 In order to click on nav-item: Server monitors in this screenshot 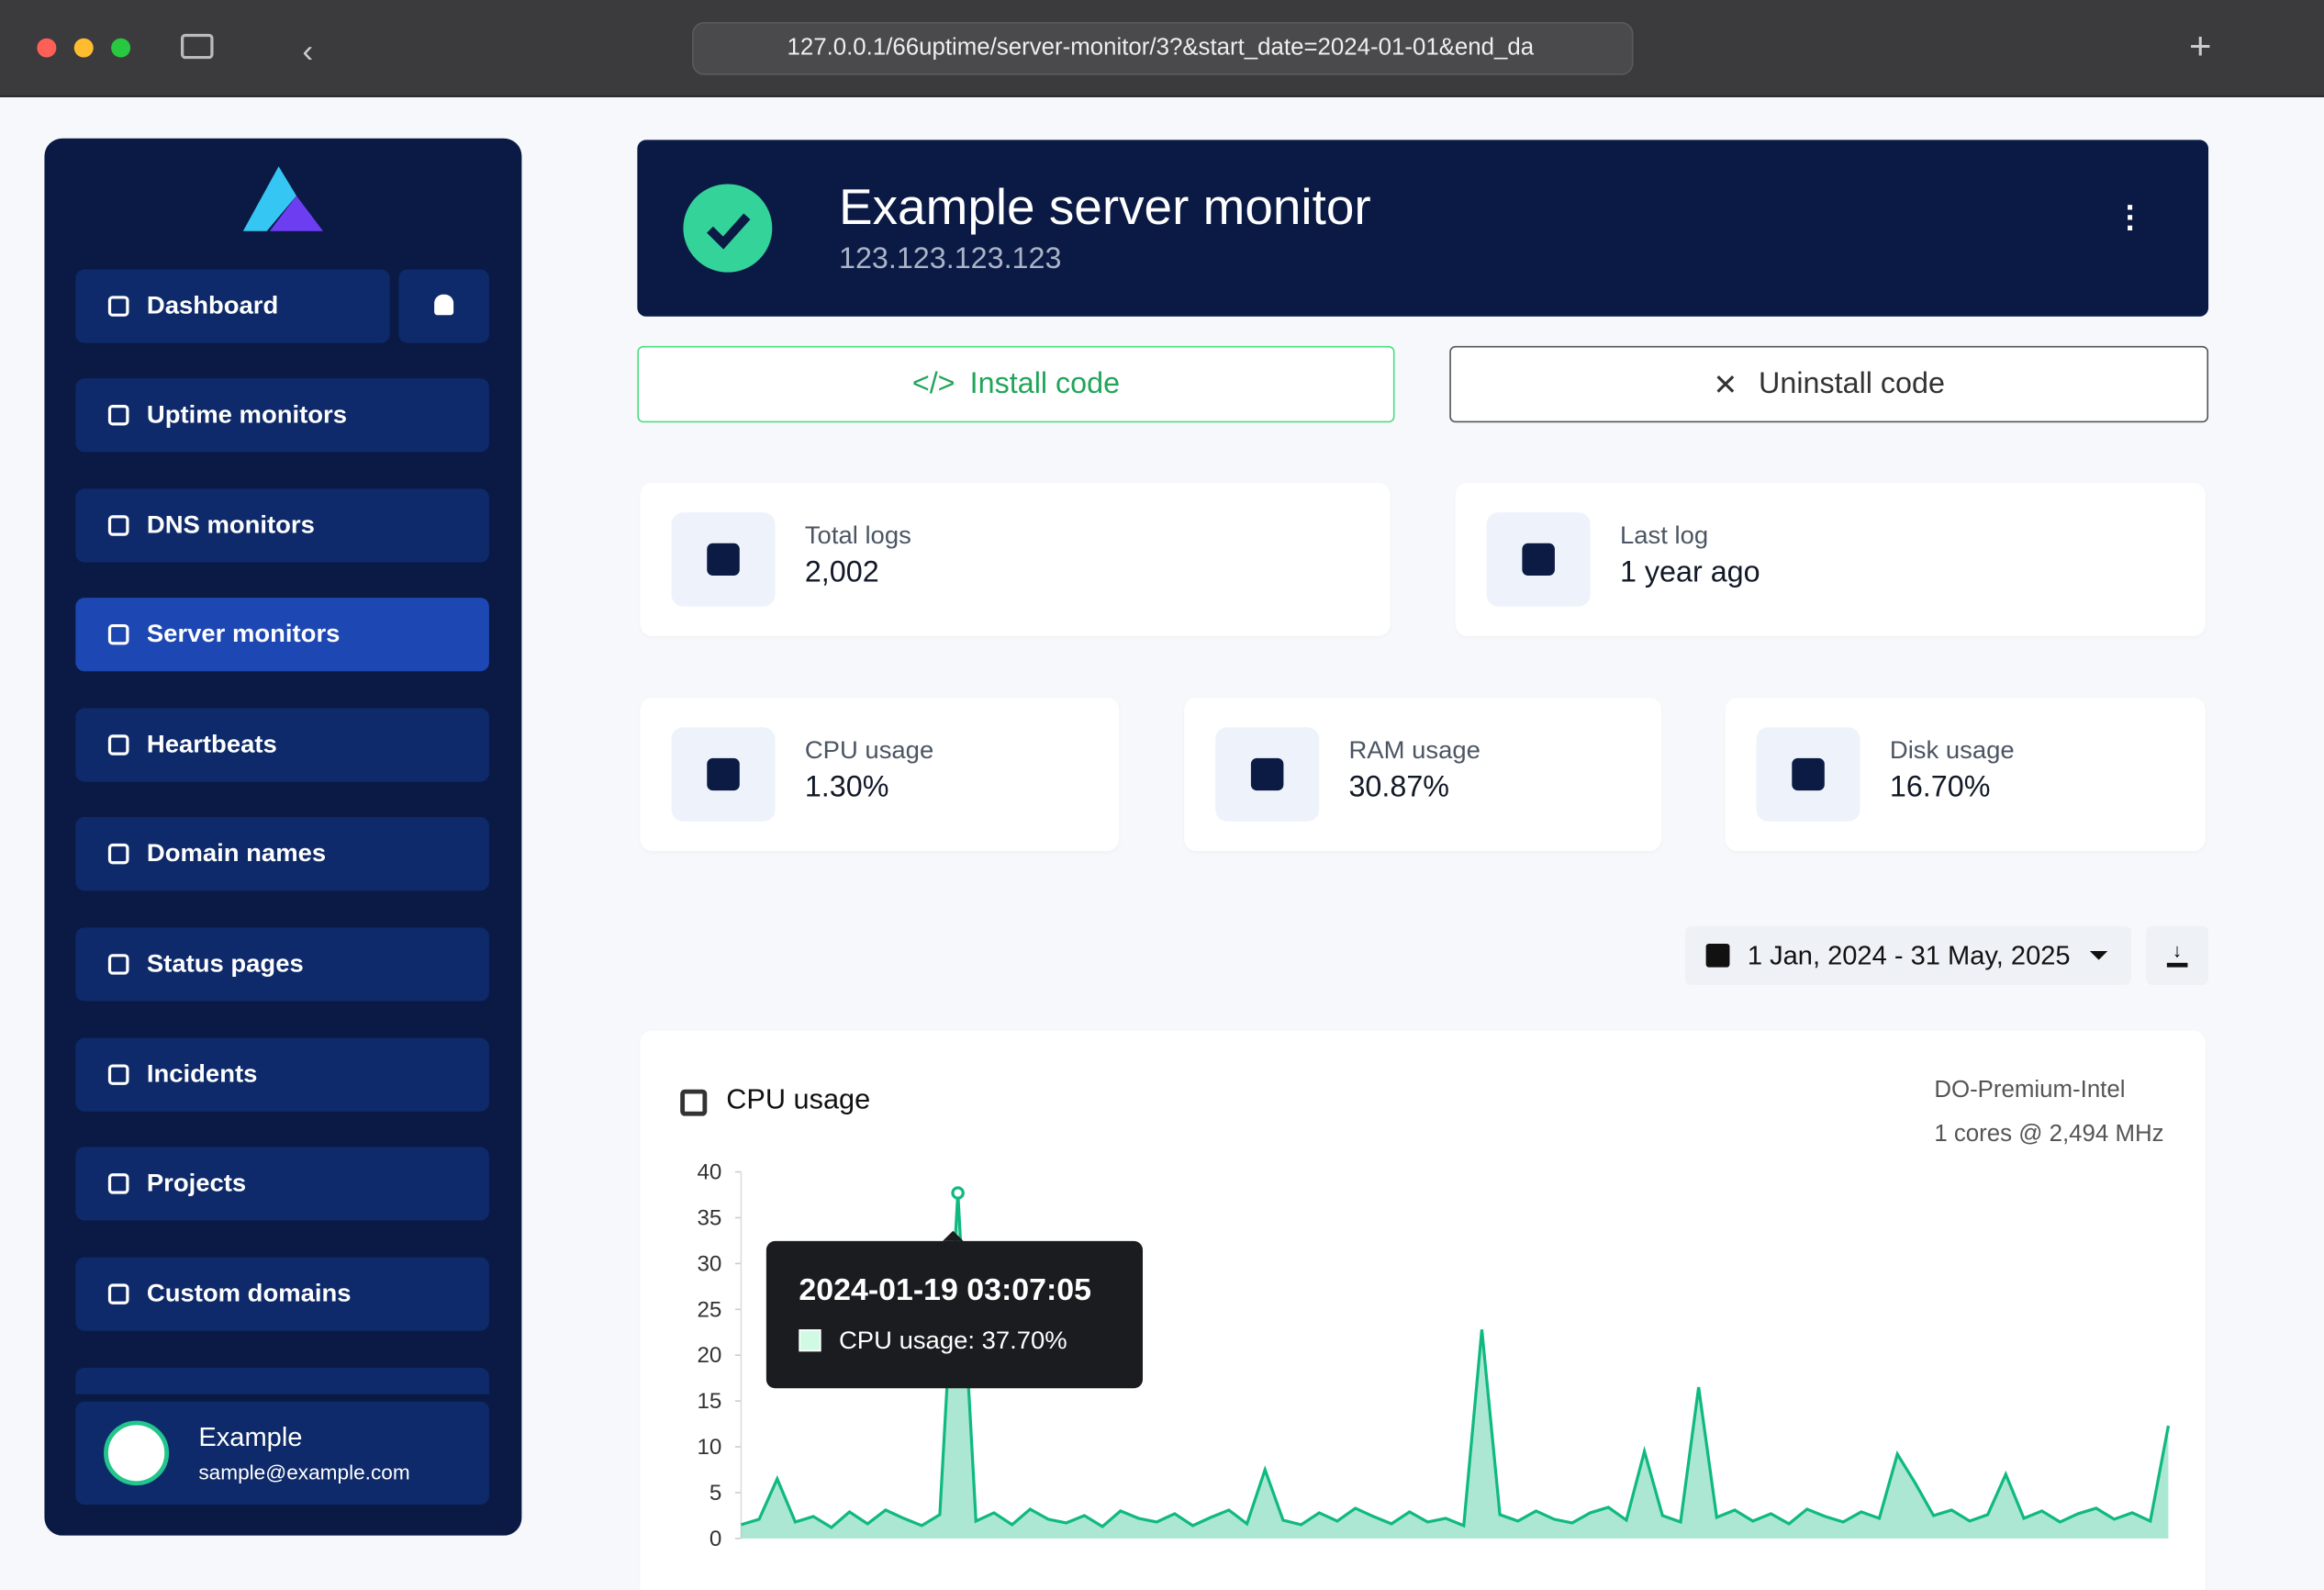, I will do `click(282, 635)`.